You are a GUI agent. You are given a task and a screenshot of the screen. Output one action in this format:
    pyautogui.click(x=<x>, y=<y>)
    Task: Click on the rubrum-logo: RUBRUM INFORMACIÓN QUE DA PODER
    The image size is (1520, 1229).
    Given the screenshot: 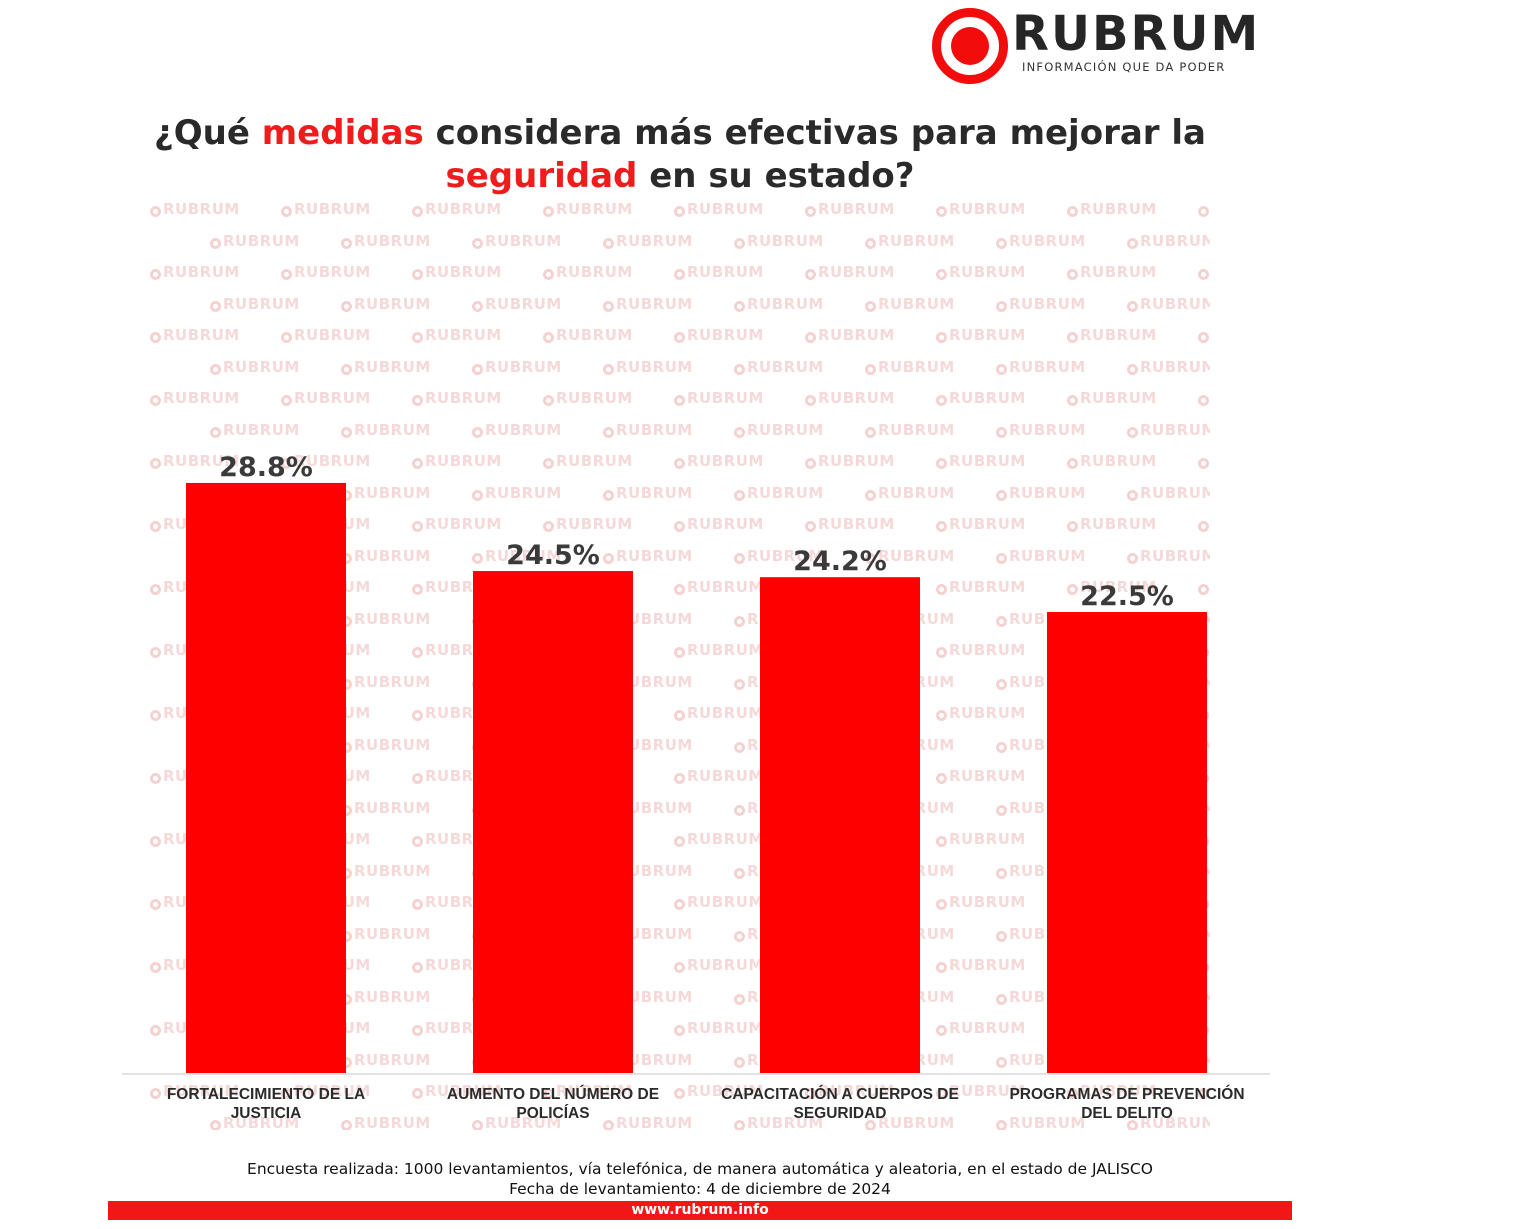 What is the action you would take?
    pyautogui.click(x=1100, y=46)
    